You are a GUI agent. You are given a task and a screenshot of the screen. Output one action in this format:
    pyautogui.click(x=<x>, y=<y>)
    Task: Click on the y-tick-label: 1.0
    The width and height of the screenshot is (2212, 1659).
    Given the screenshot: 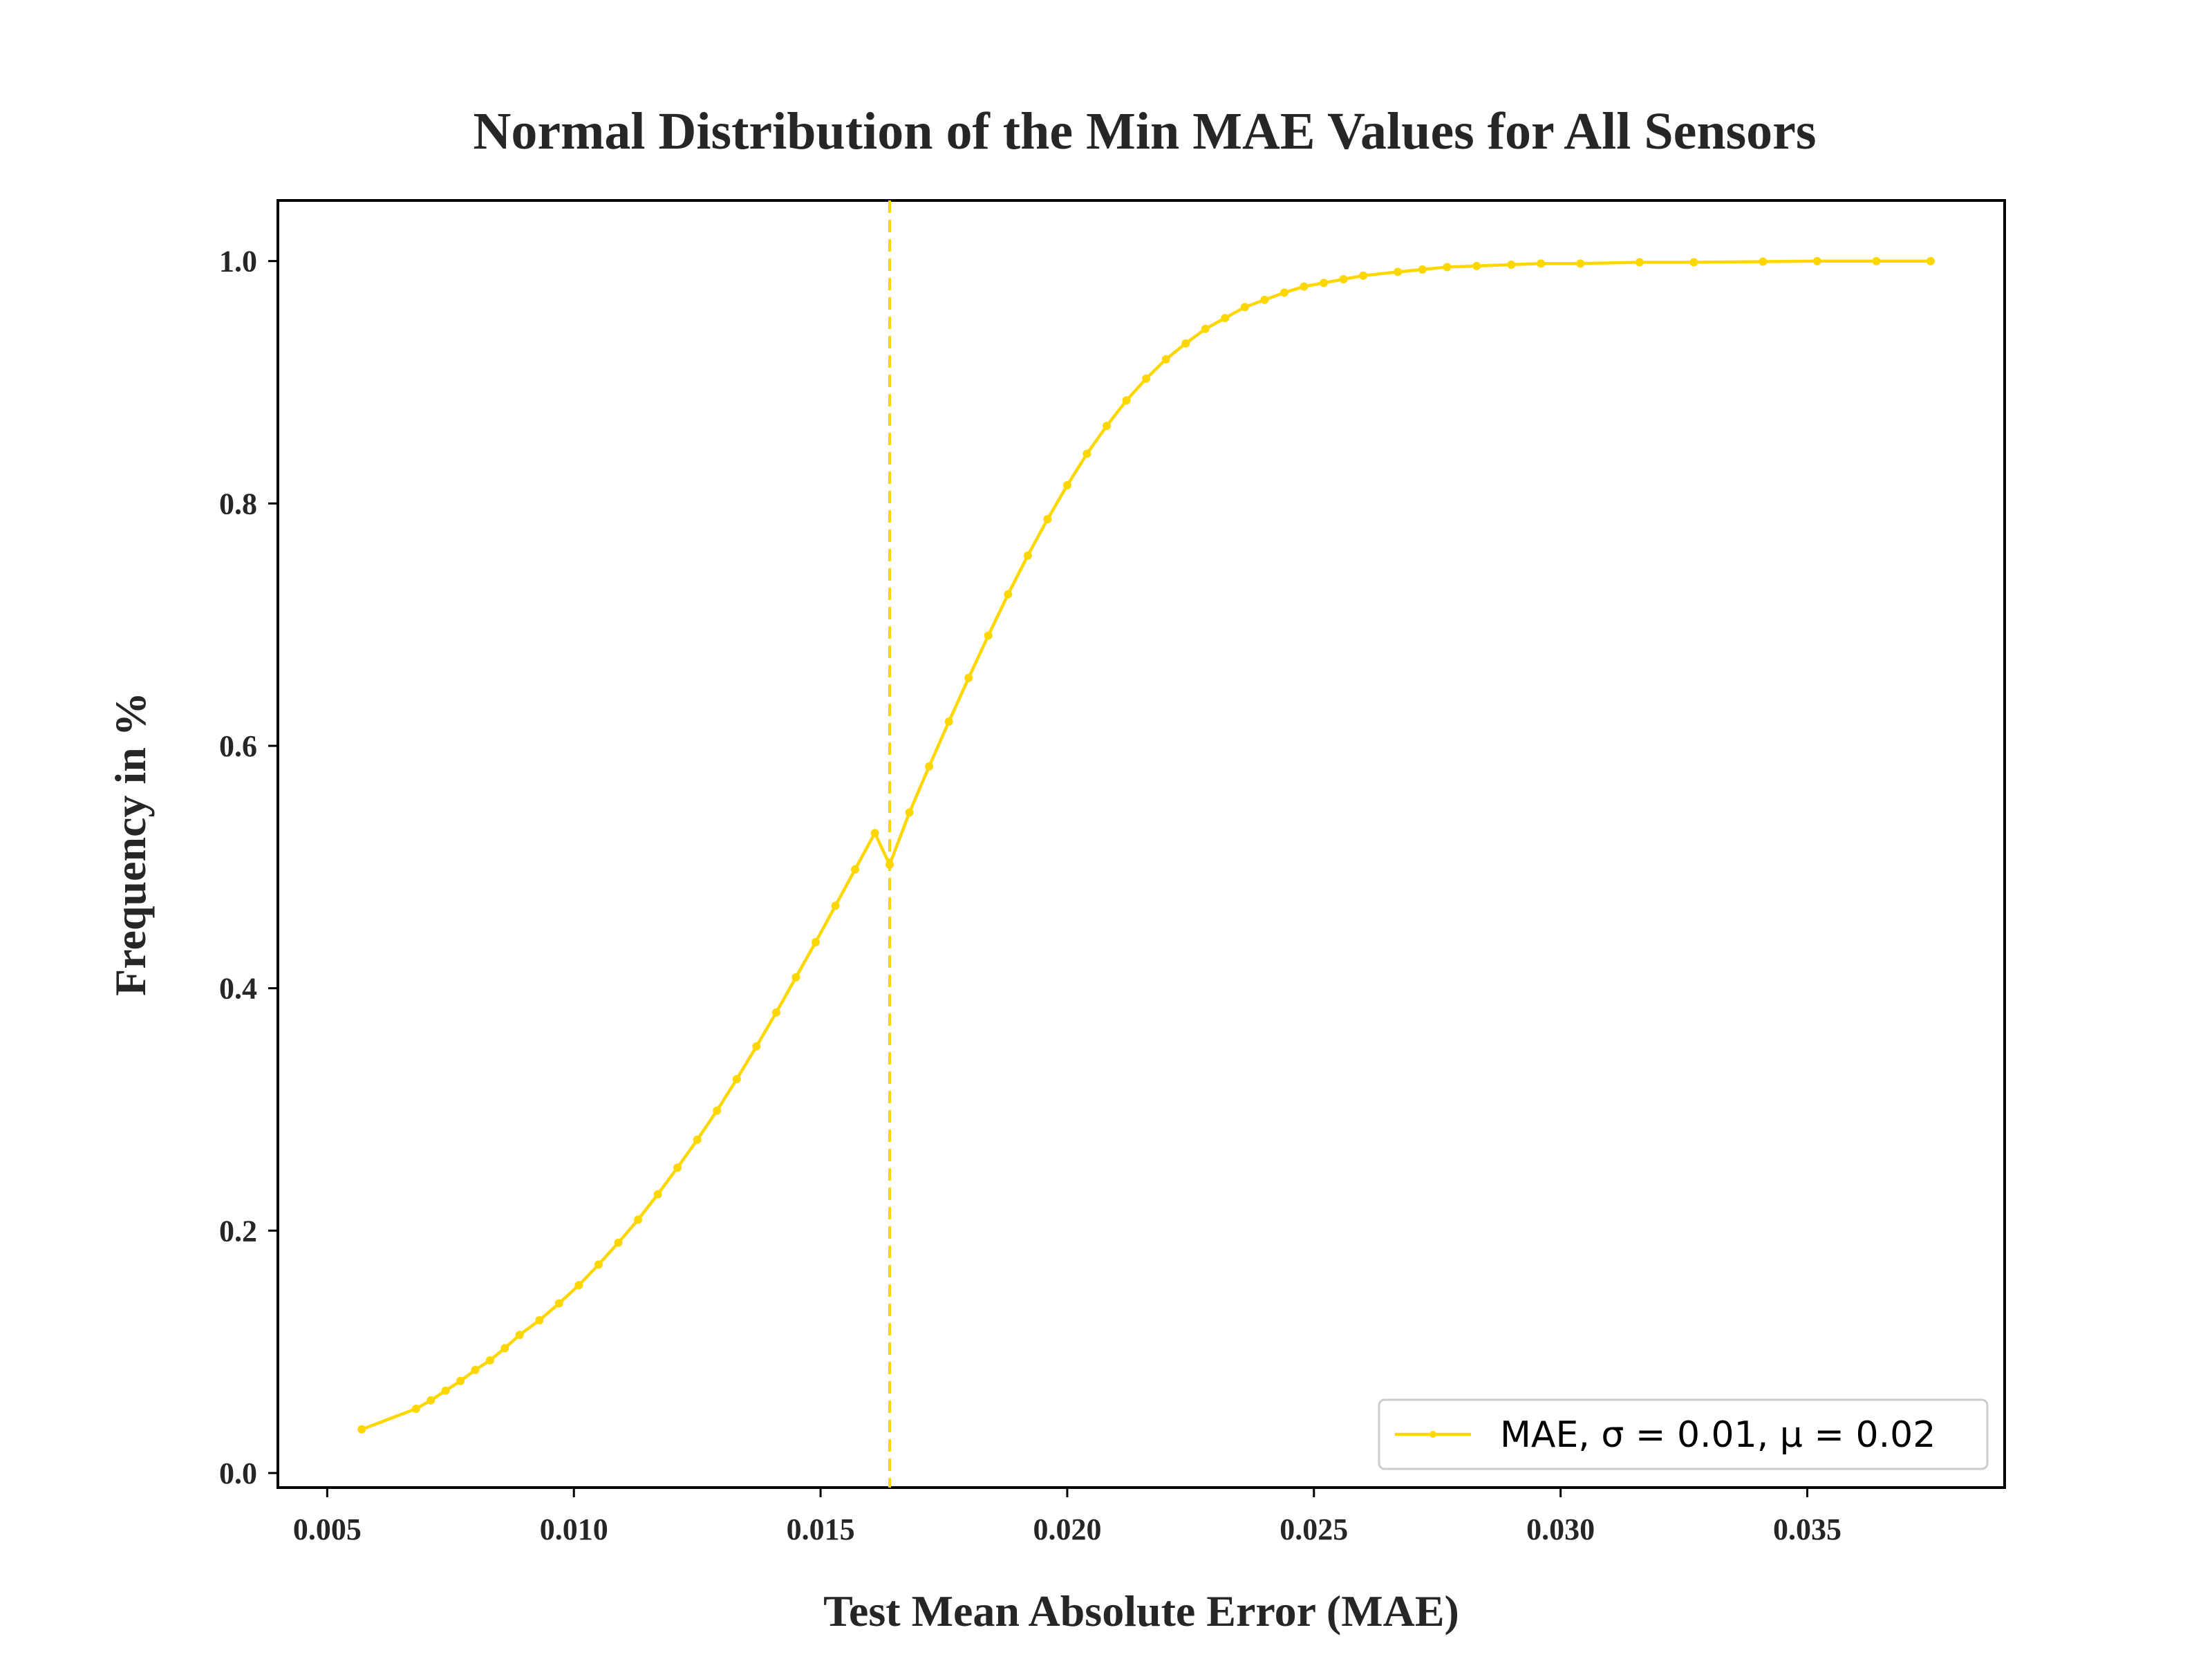 What is the action you would take?
    pyautogui.click(x=238, y=262)
    